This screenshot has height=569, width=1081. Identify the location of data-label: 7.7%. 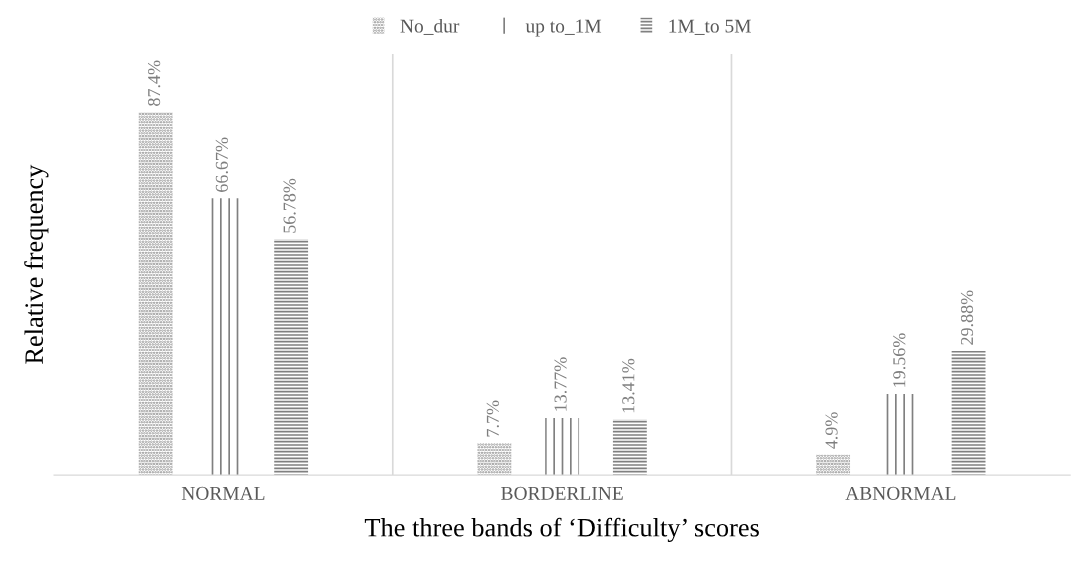
(492, 418).